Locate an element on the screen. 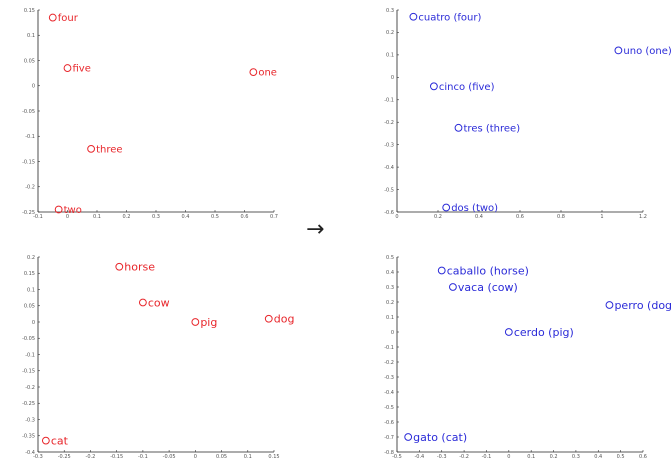 The image size is (671, 463). x-tick-label: 0.8 is located at coordinates (561, 217).